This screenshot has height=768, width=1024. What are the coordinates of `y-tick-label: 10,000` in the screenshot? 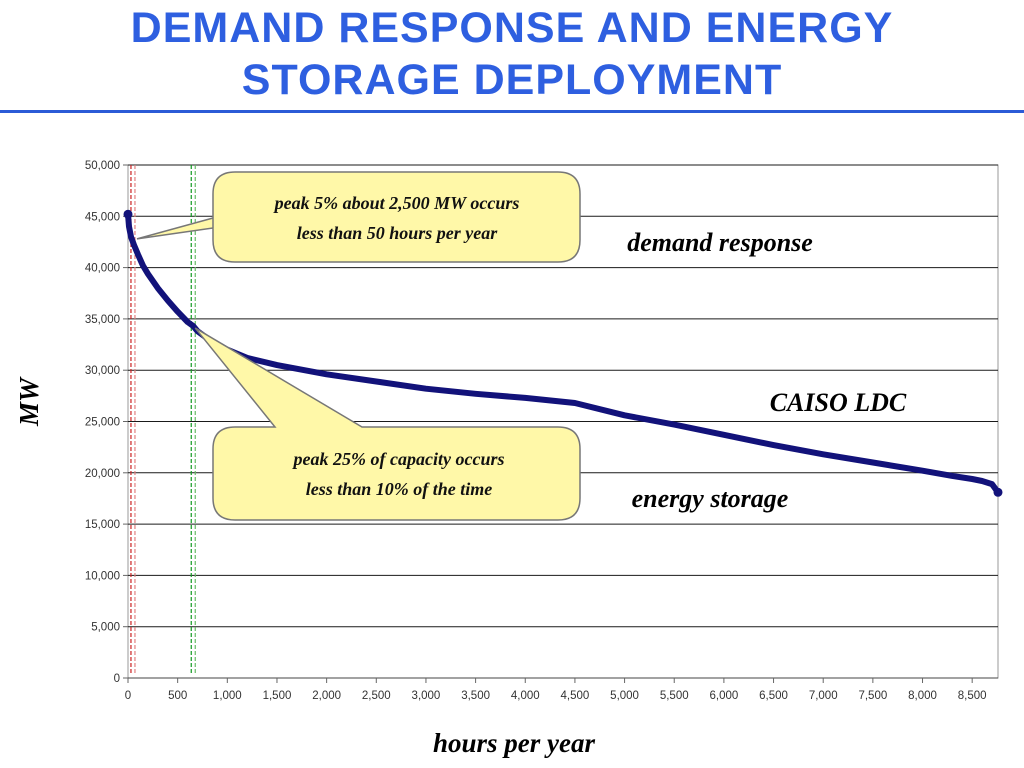 It's located at (102, 576).